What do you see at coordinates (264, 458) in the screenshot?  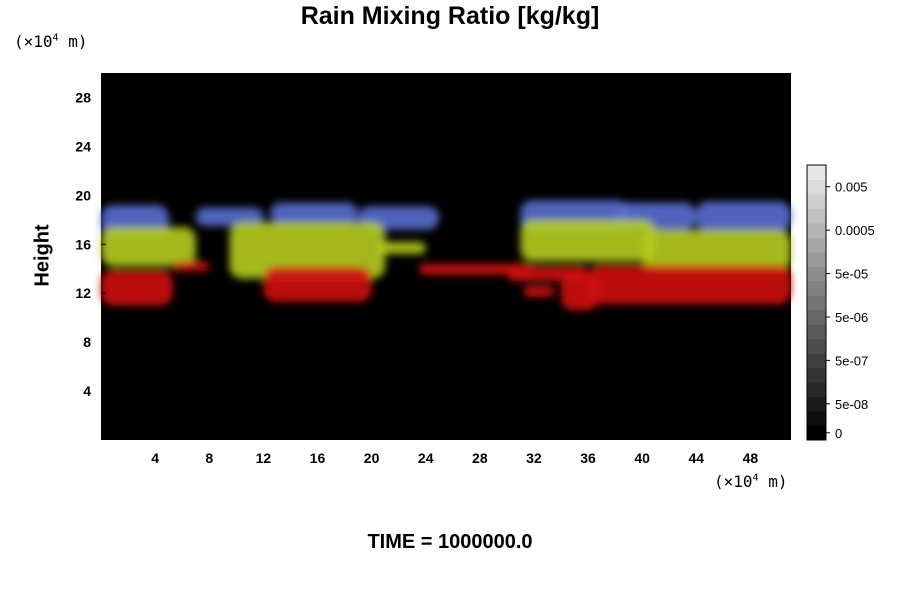 I see `x-tick-label: 12` at bounding box center [264, 458].